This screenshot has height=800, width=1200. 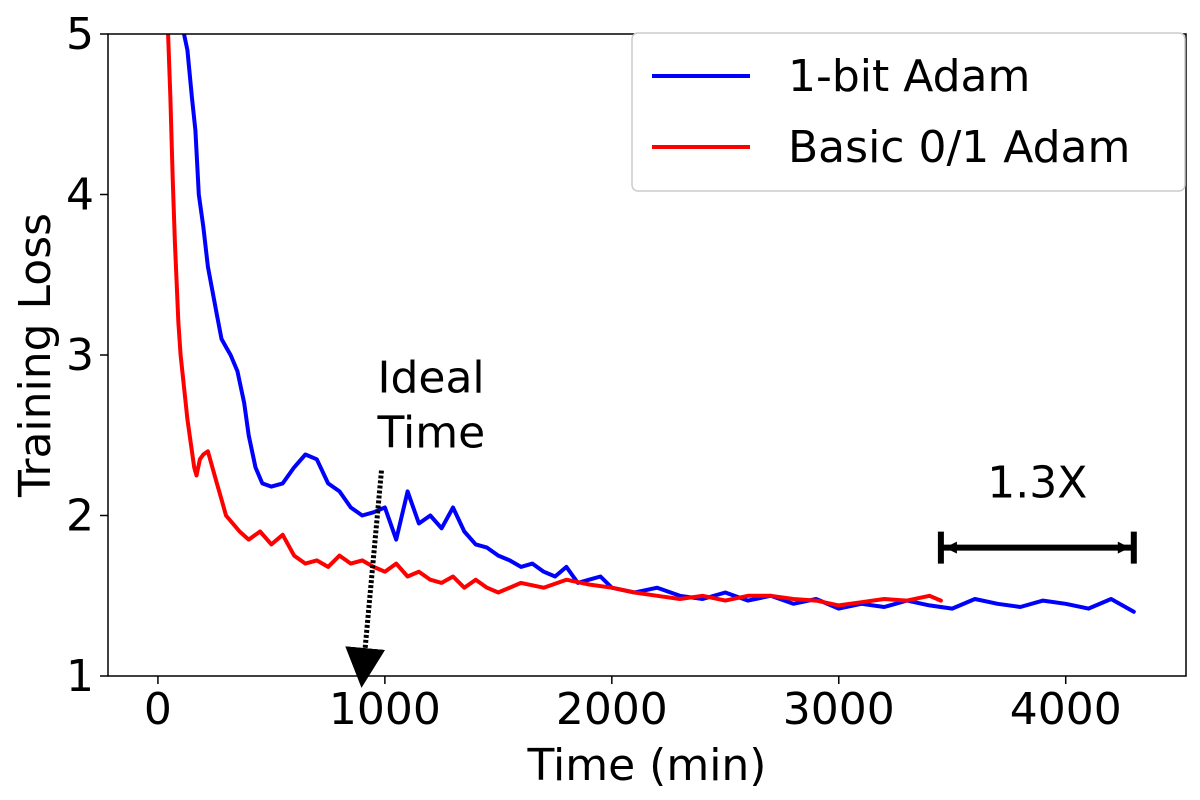 I want to click on ideal-time-label-line-2: Time, so click(x=430, y=433).